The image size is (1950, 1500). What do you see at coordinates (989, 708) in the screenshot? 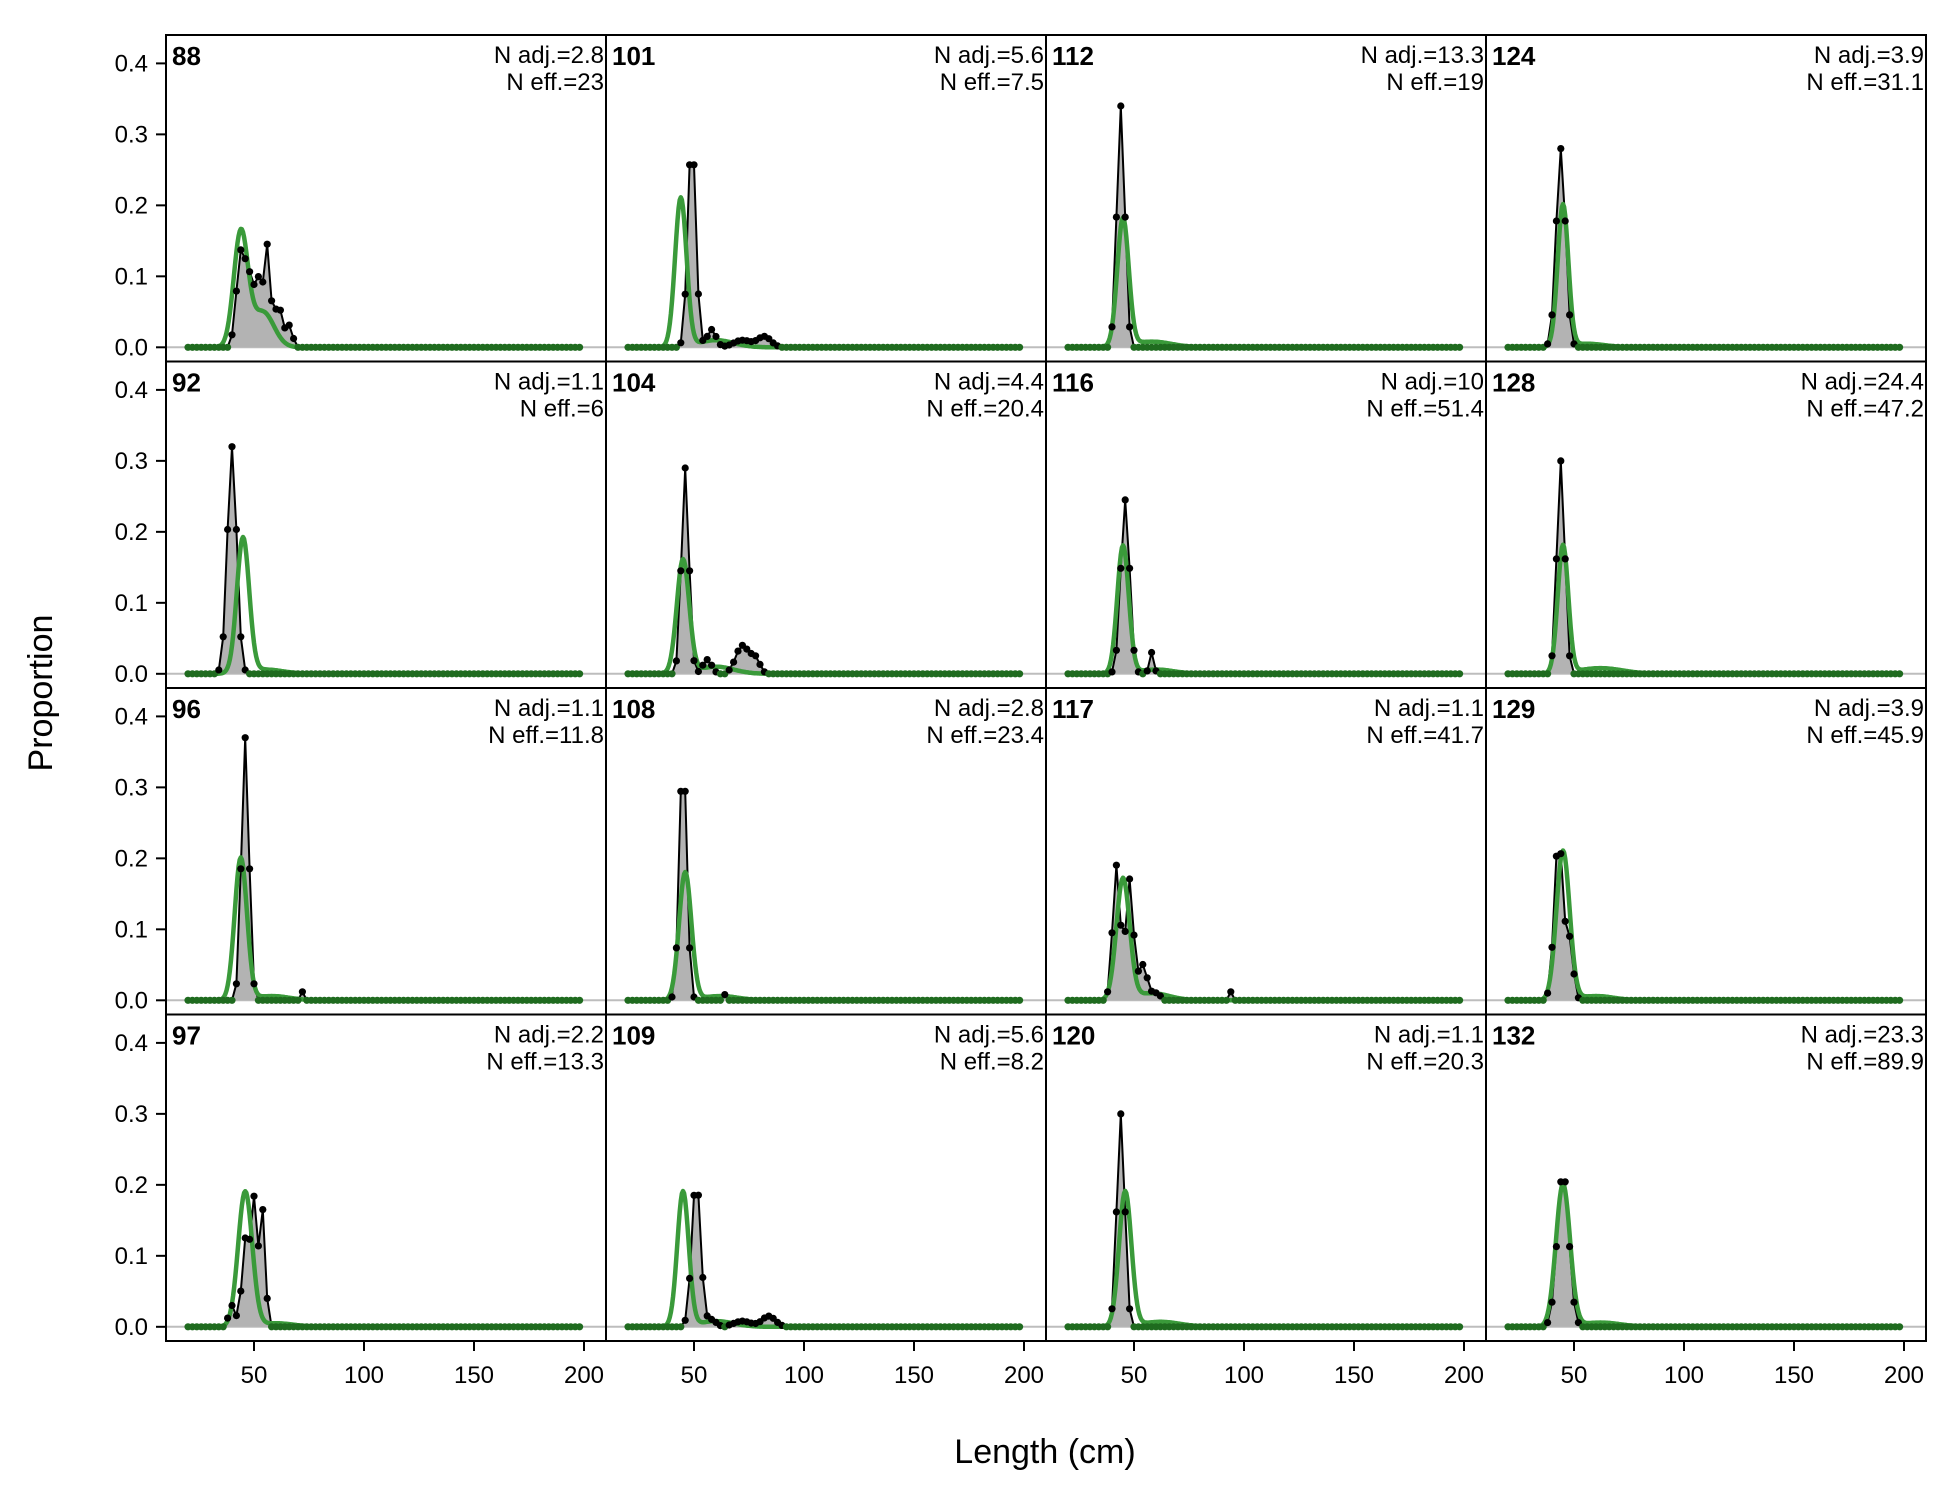
I see `n-adj-label: N adj.=2.8` at bounding box center [989, 708].